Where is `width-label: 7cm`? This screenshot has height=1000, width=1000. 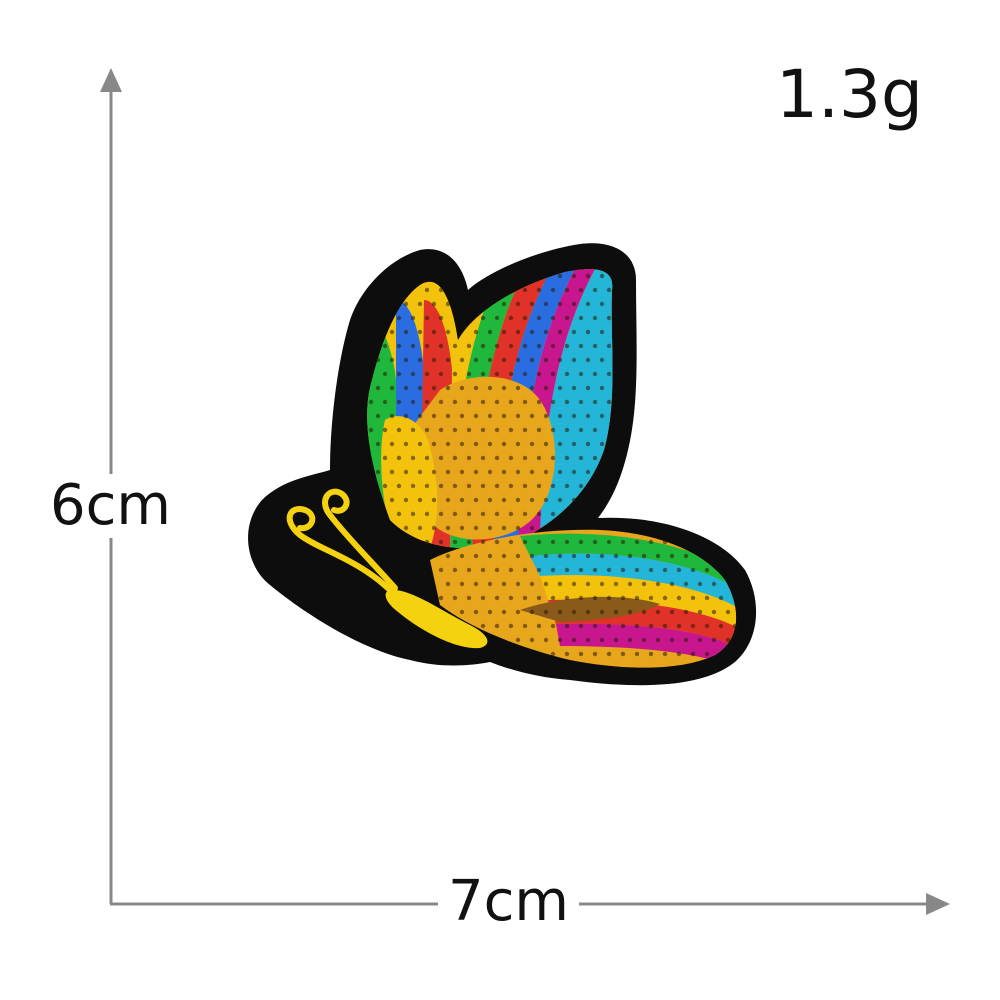
width-label: 7cm is located at coordinates (508, 902).